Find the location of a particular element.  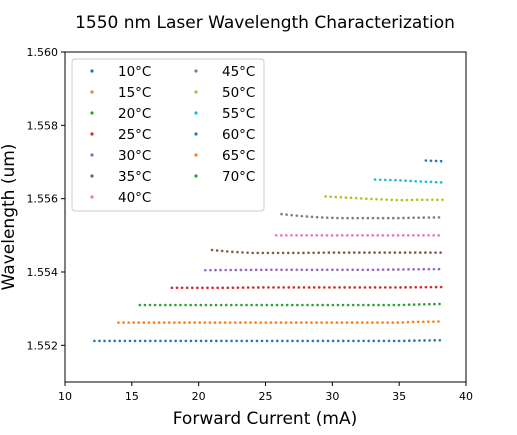

x-tick-label: 25 is located at coordinates (266, 396).